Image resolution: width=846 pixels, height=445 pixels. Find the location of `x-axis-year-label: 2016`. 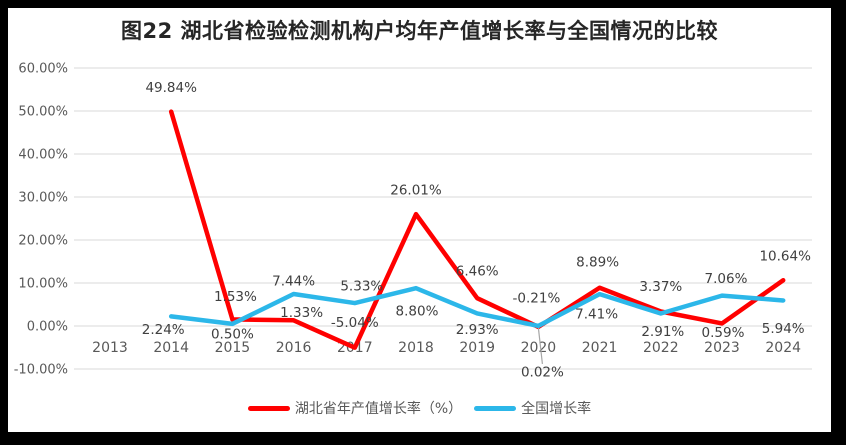

x-axis-year-label: 2016 is located at coordinates (294, 348).